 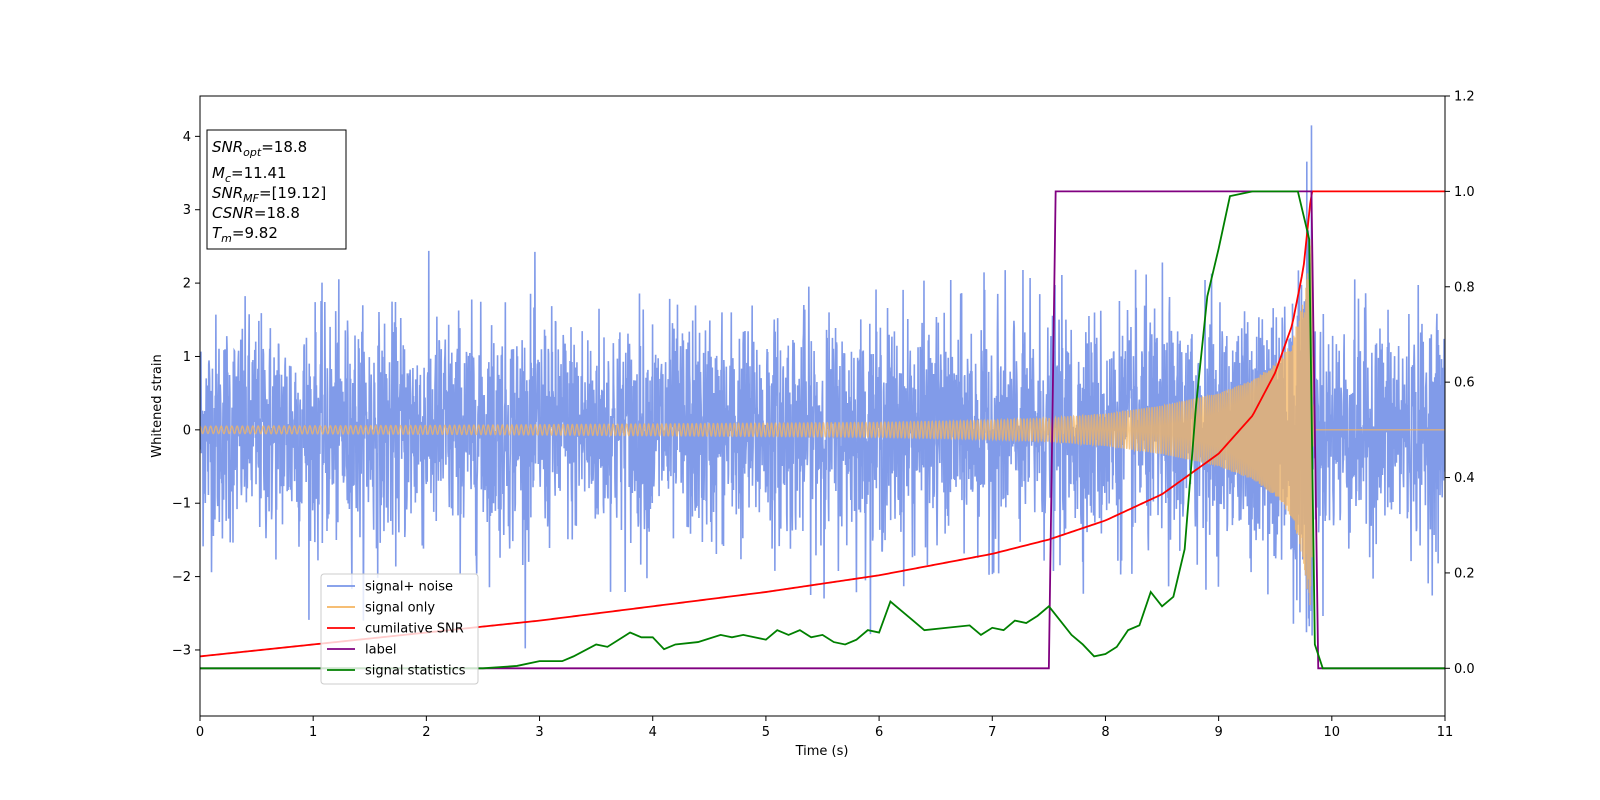 What do you see at coordinates (181, 504) in the screenshot?
I see `y-left-tick-label: −1` at bounding box center [181, 504].